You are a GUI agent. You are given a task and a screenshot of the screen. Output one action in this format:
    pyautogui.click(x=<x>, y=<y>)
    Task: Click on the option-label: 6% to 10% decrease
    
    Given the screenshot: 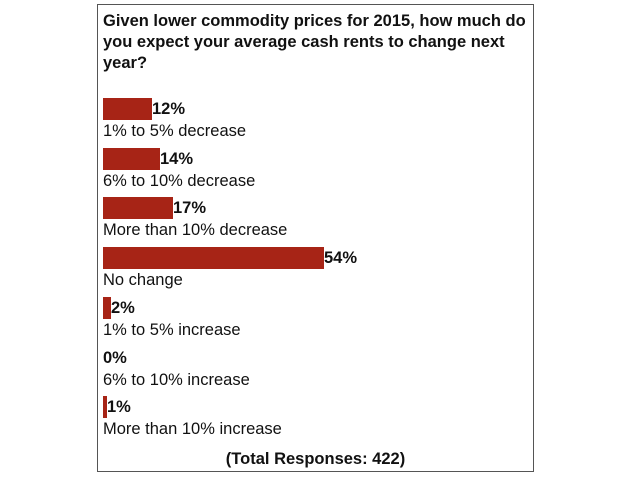 What is the action you would take?
    pyautogui.click(x=179, y=180)
    